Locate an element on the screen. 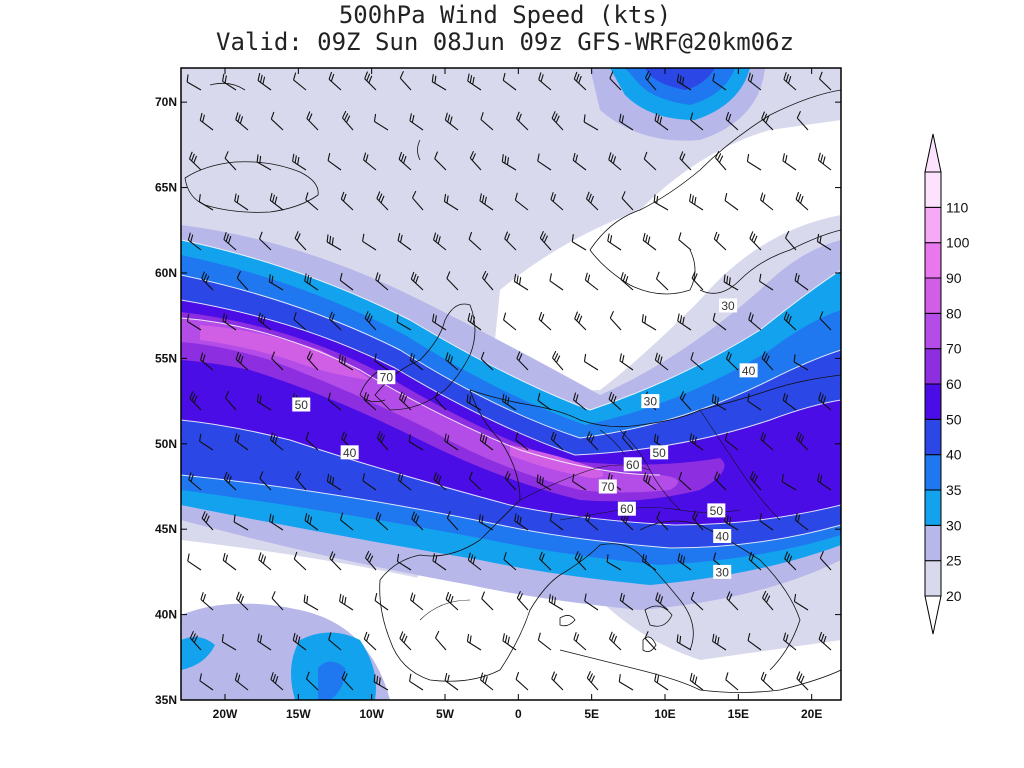 The width and height of the screenshot is (1024, 768). lon-tick-label: 20E is located at coordinates (811, 714).